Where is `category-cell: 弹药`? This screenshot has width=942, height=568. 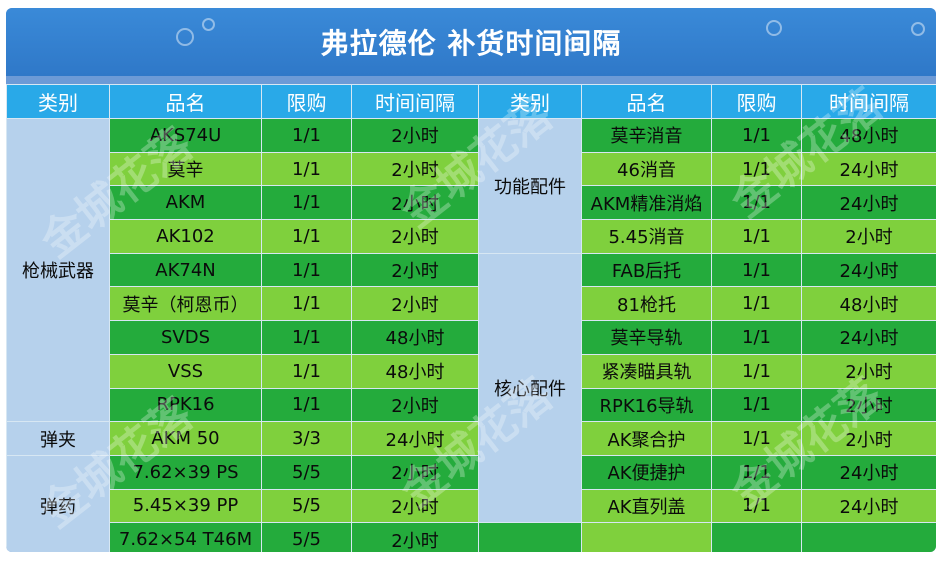
category-cell: 弹药 is located at coordinates (58, 503).